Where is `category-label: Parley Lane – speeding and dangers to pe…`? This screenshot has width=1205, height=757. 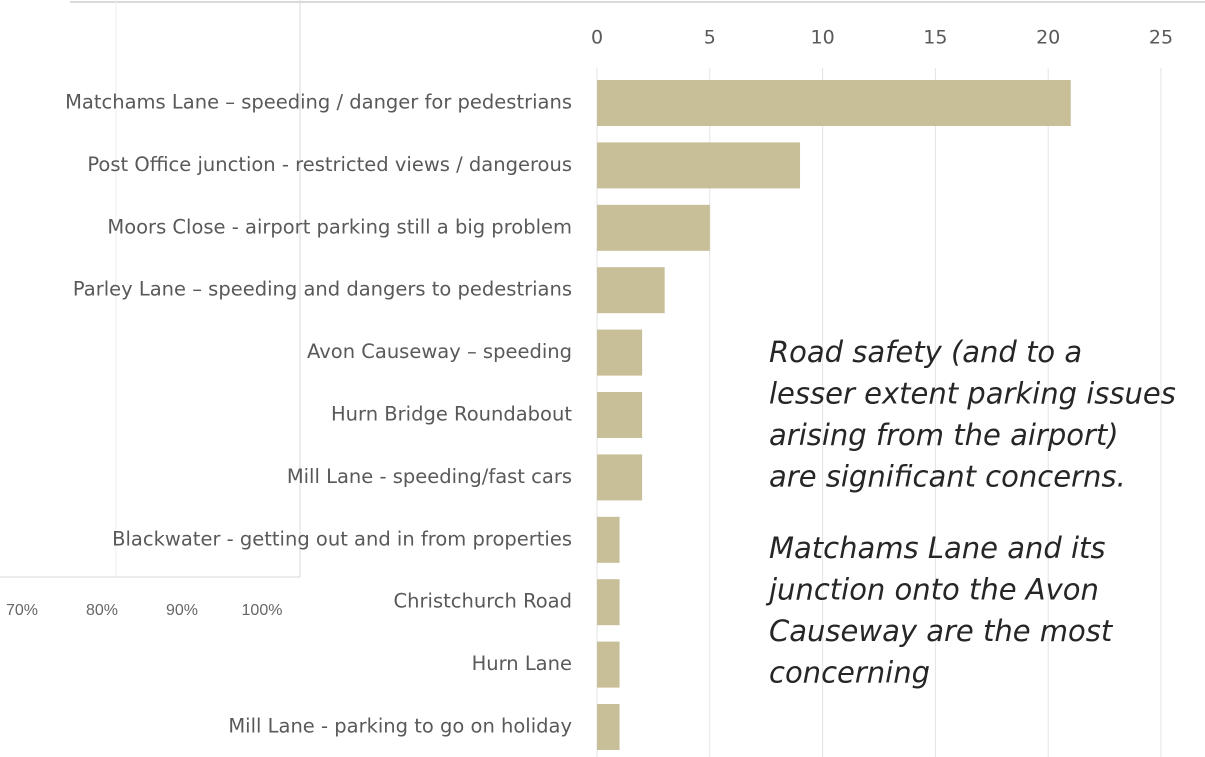
category-label: Parley Lane – speeding and dangers to pe… is located at coordinates (322, 289).